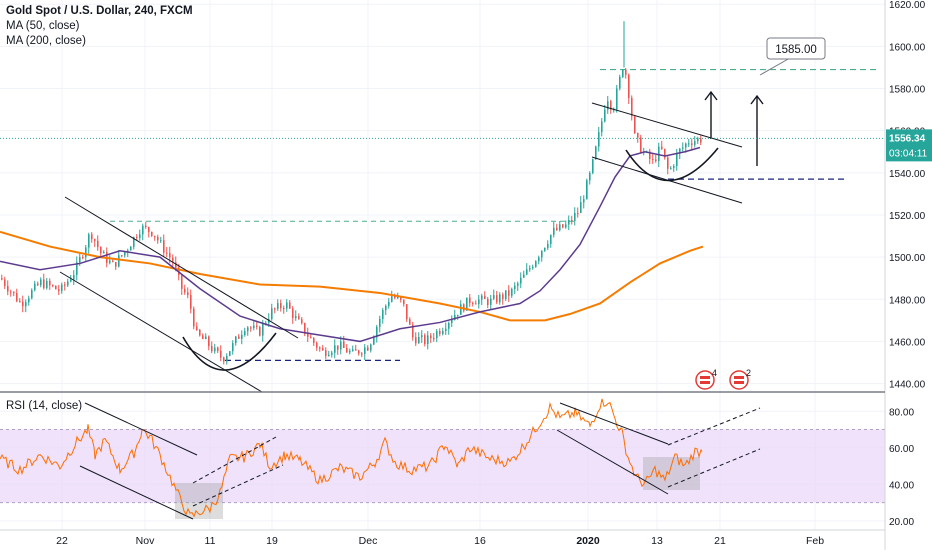 The height and width of the screenshot is (550, 932). What do you see at coordinates (775, 66) in the screenshot?
I see `callout-pointer` at bounding box center [775, 66].